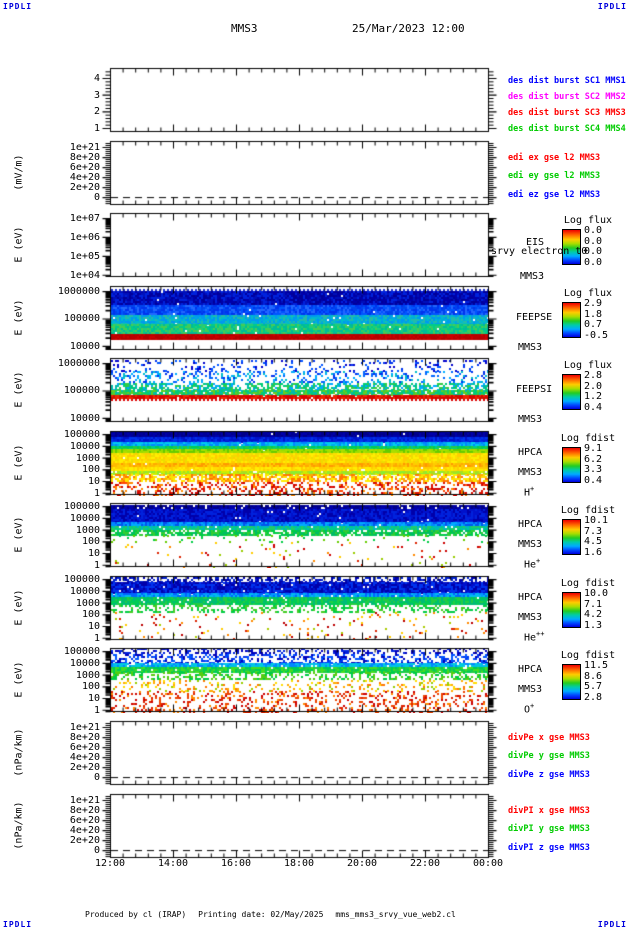 The width and height of the screenshot is (630, 934). I want to click on panel-hpca-hepp-right-label-1: MMS3, so click(530, 617).